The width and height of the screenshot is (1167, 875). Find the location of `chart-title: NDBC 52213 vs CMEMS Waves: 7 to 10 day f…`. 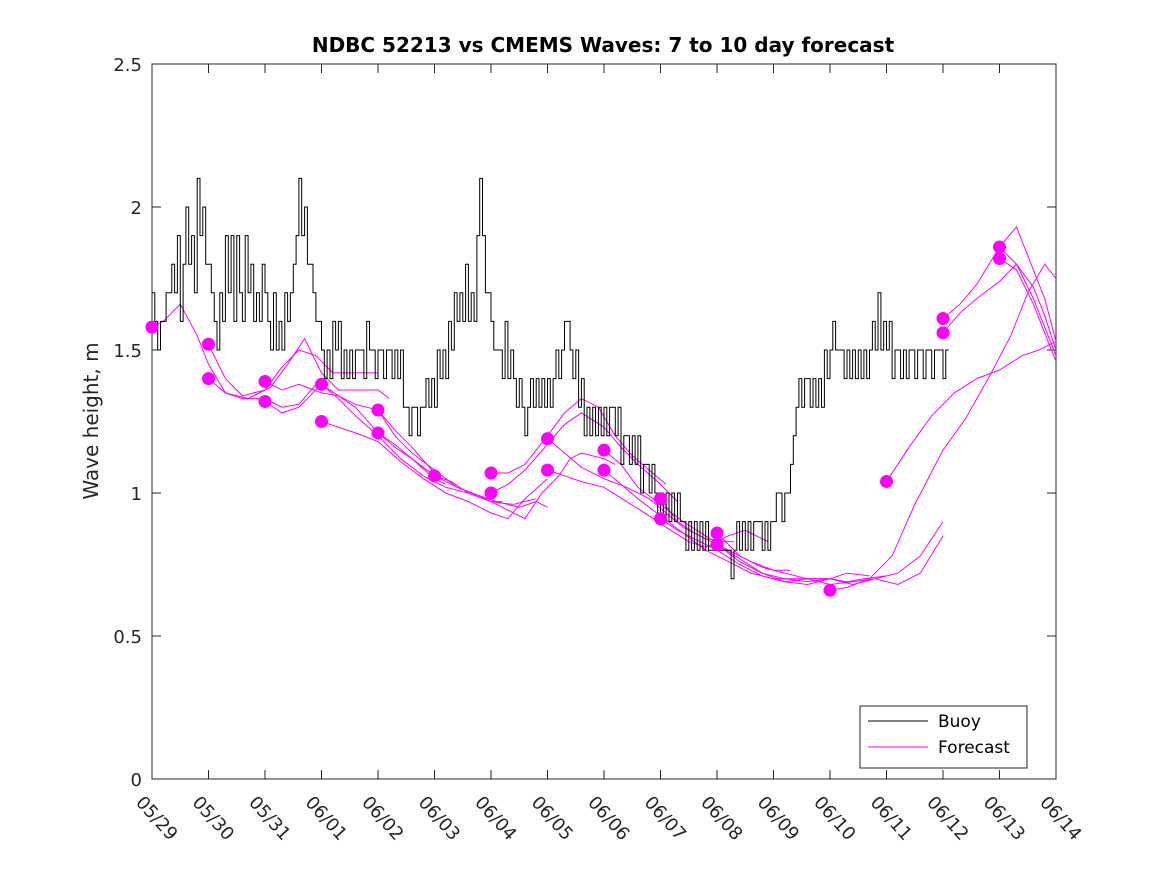

chart-title: NDBC 52213 vs CMEMS Waves: 7 to 10 day f… is located at coordinates (603, 45).